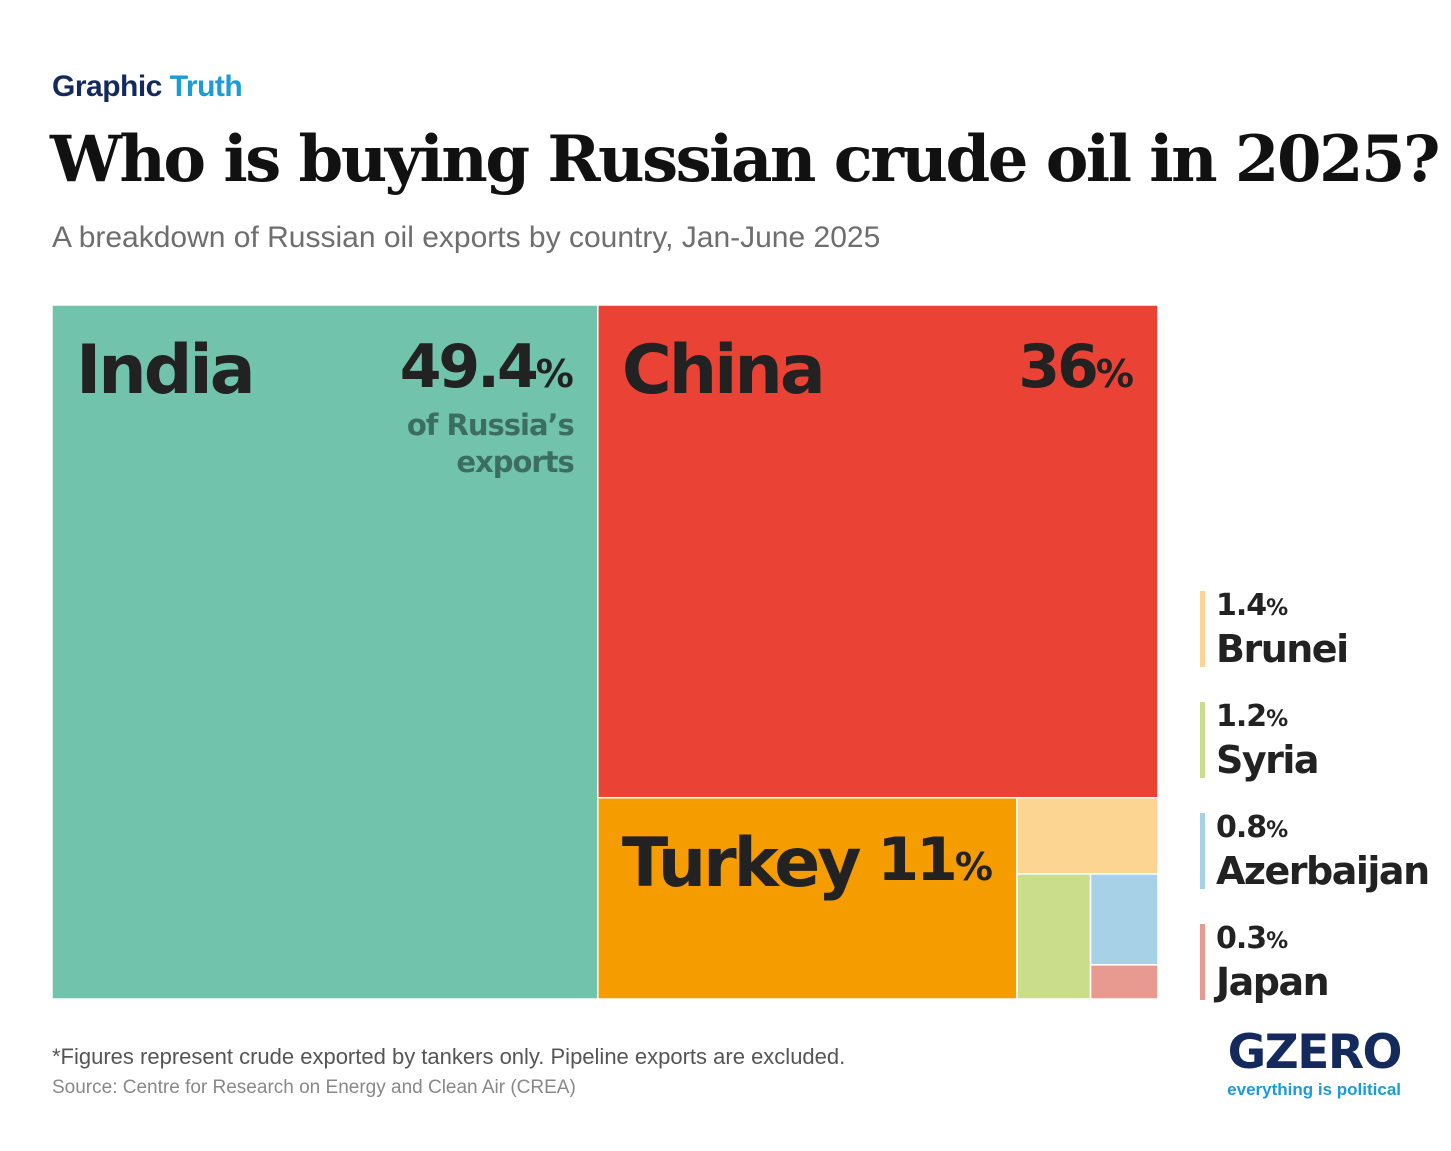  I want to click on legend-label-syria: Syria, so click(1267, 760).